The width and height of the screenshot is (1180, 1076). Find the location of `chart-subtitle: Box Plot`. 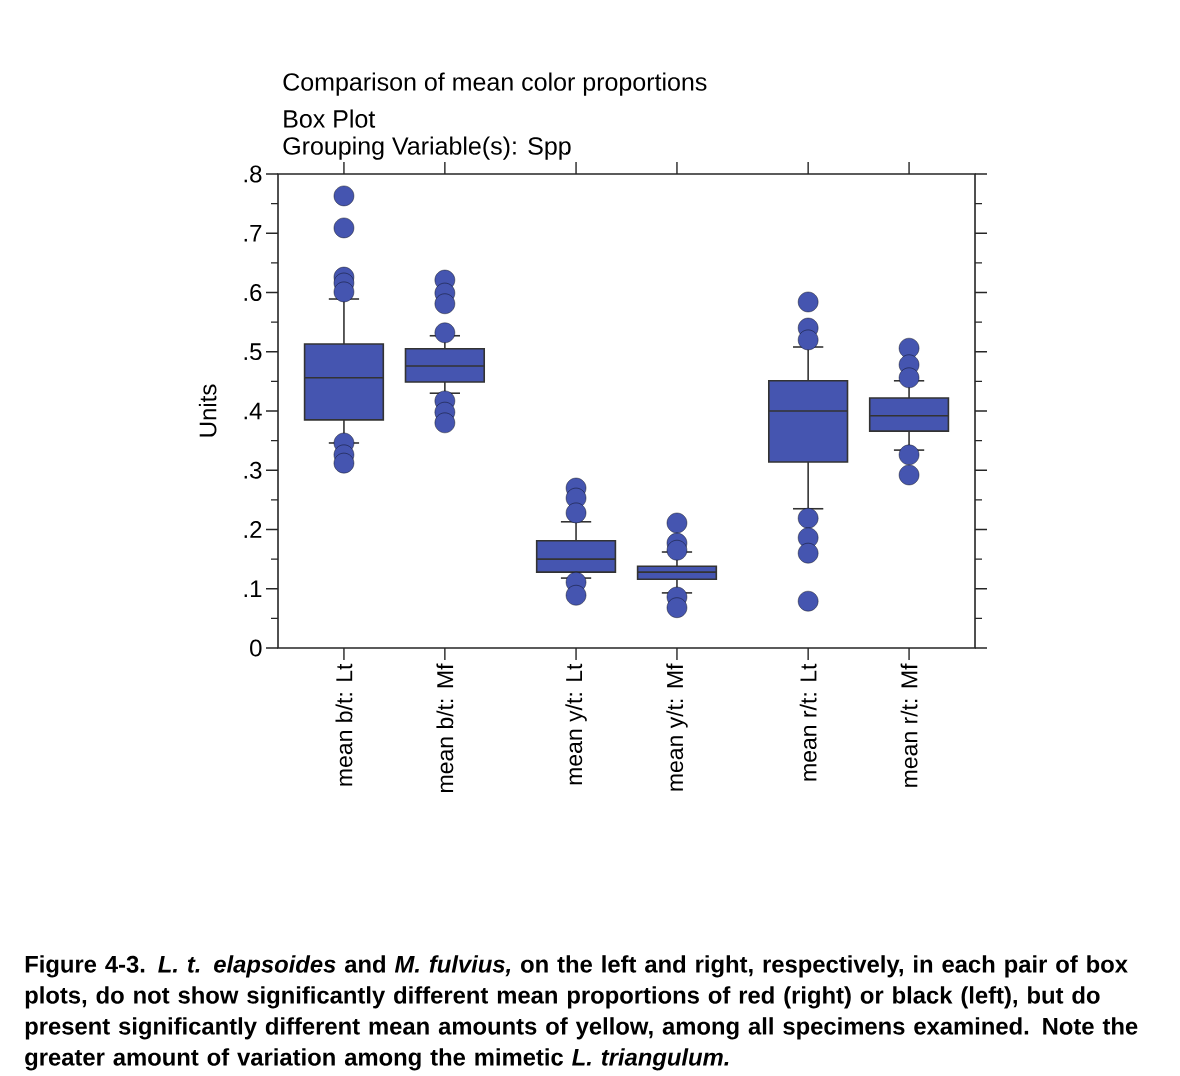

chart-subtitle: Box Plot is located at coordinates (330, 118).